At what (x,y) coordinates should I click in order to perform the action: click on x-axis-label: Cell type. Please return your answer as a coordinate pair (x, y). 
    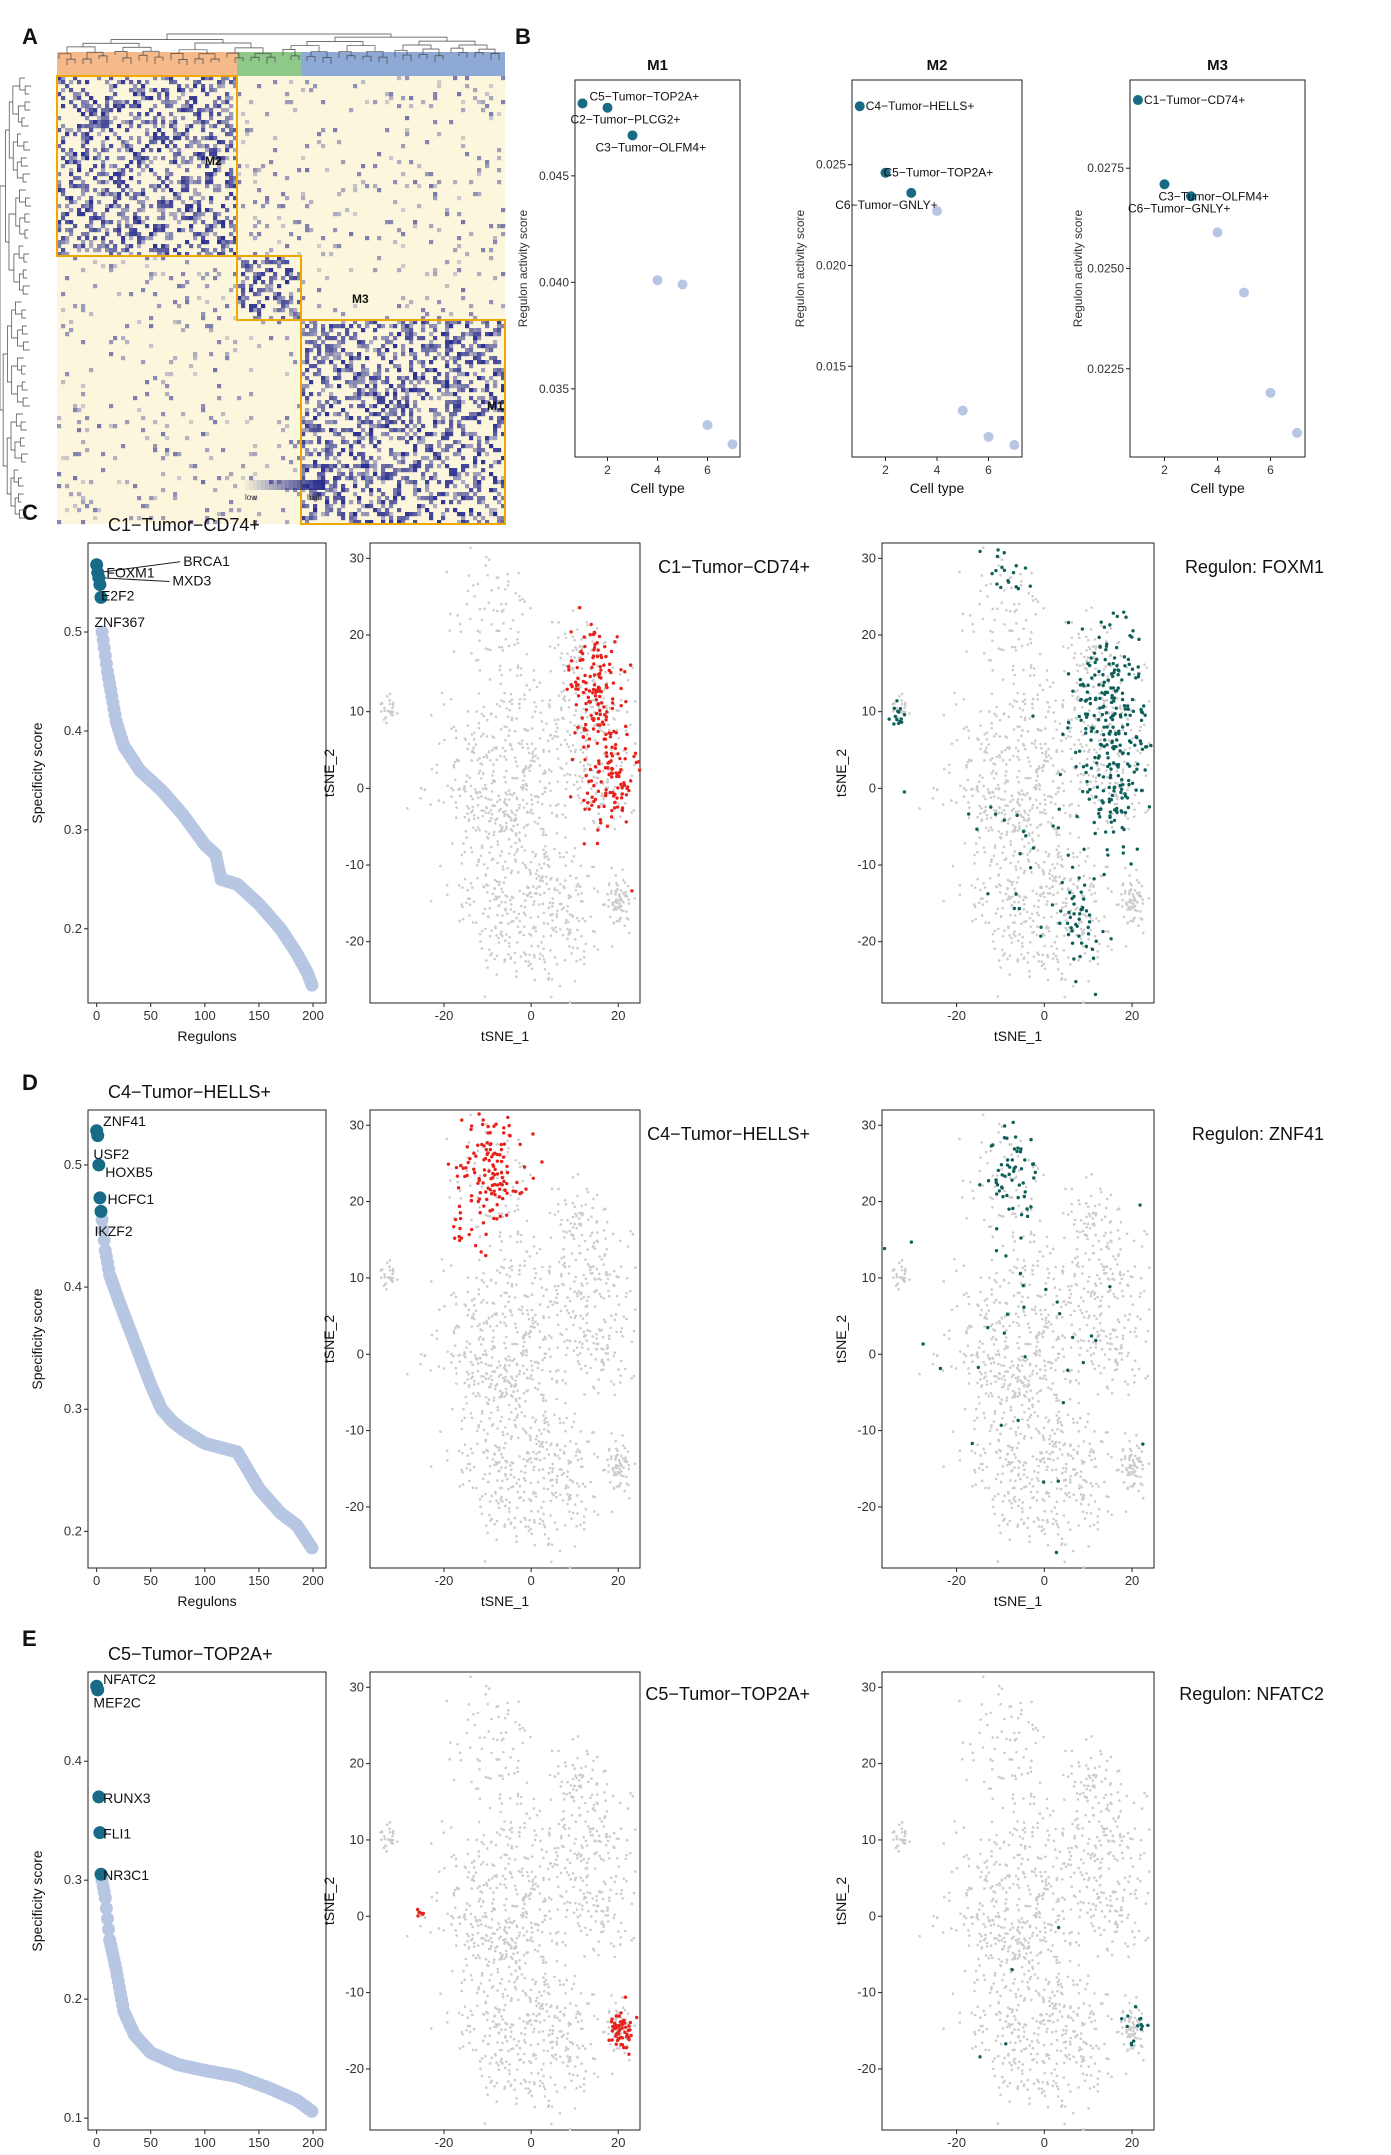
    Looking at the image, I should click on (937, 488).